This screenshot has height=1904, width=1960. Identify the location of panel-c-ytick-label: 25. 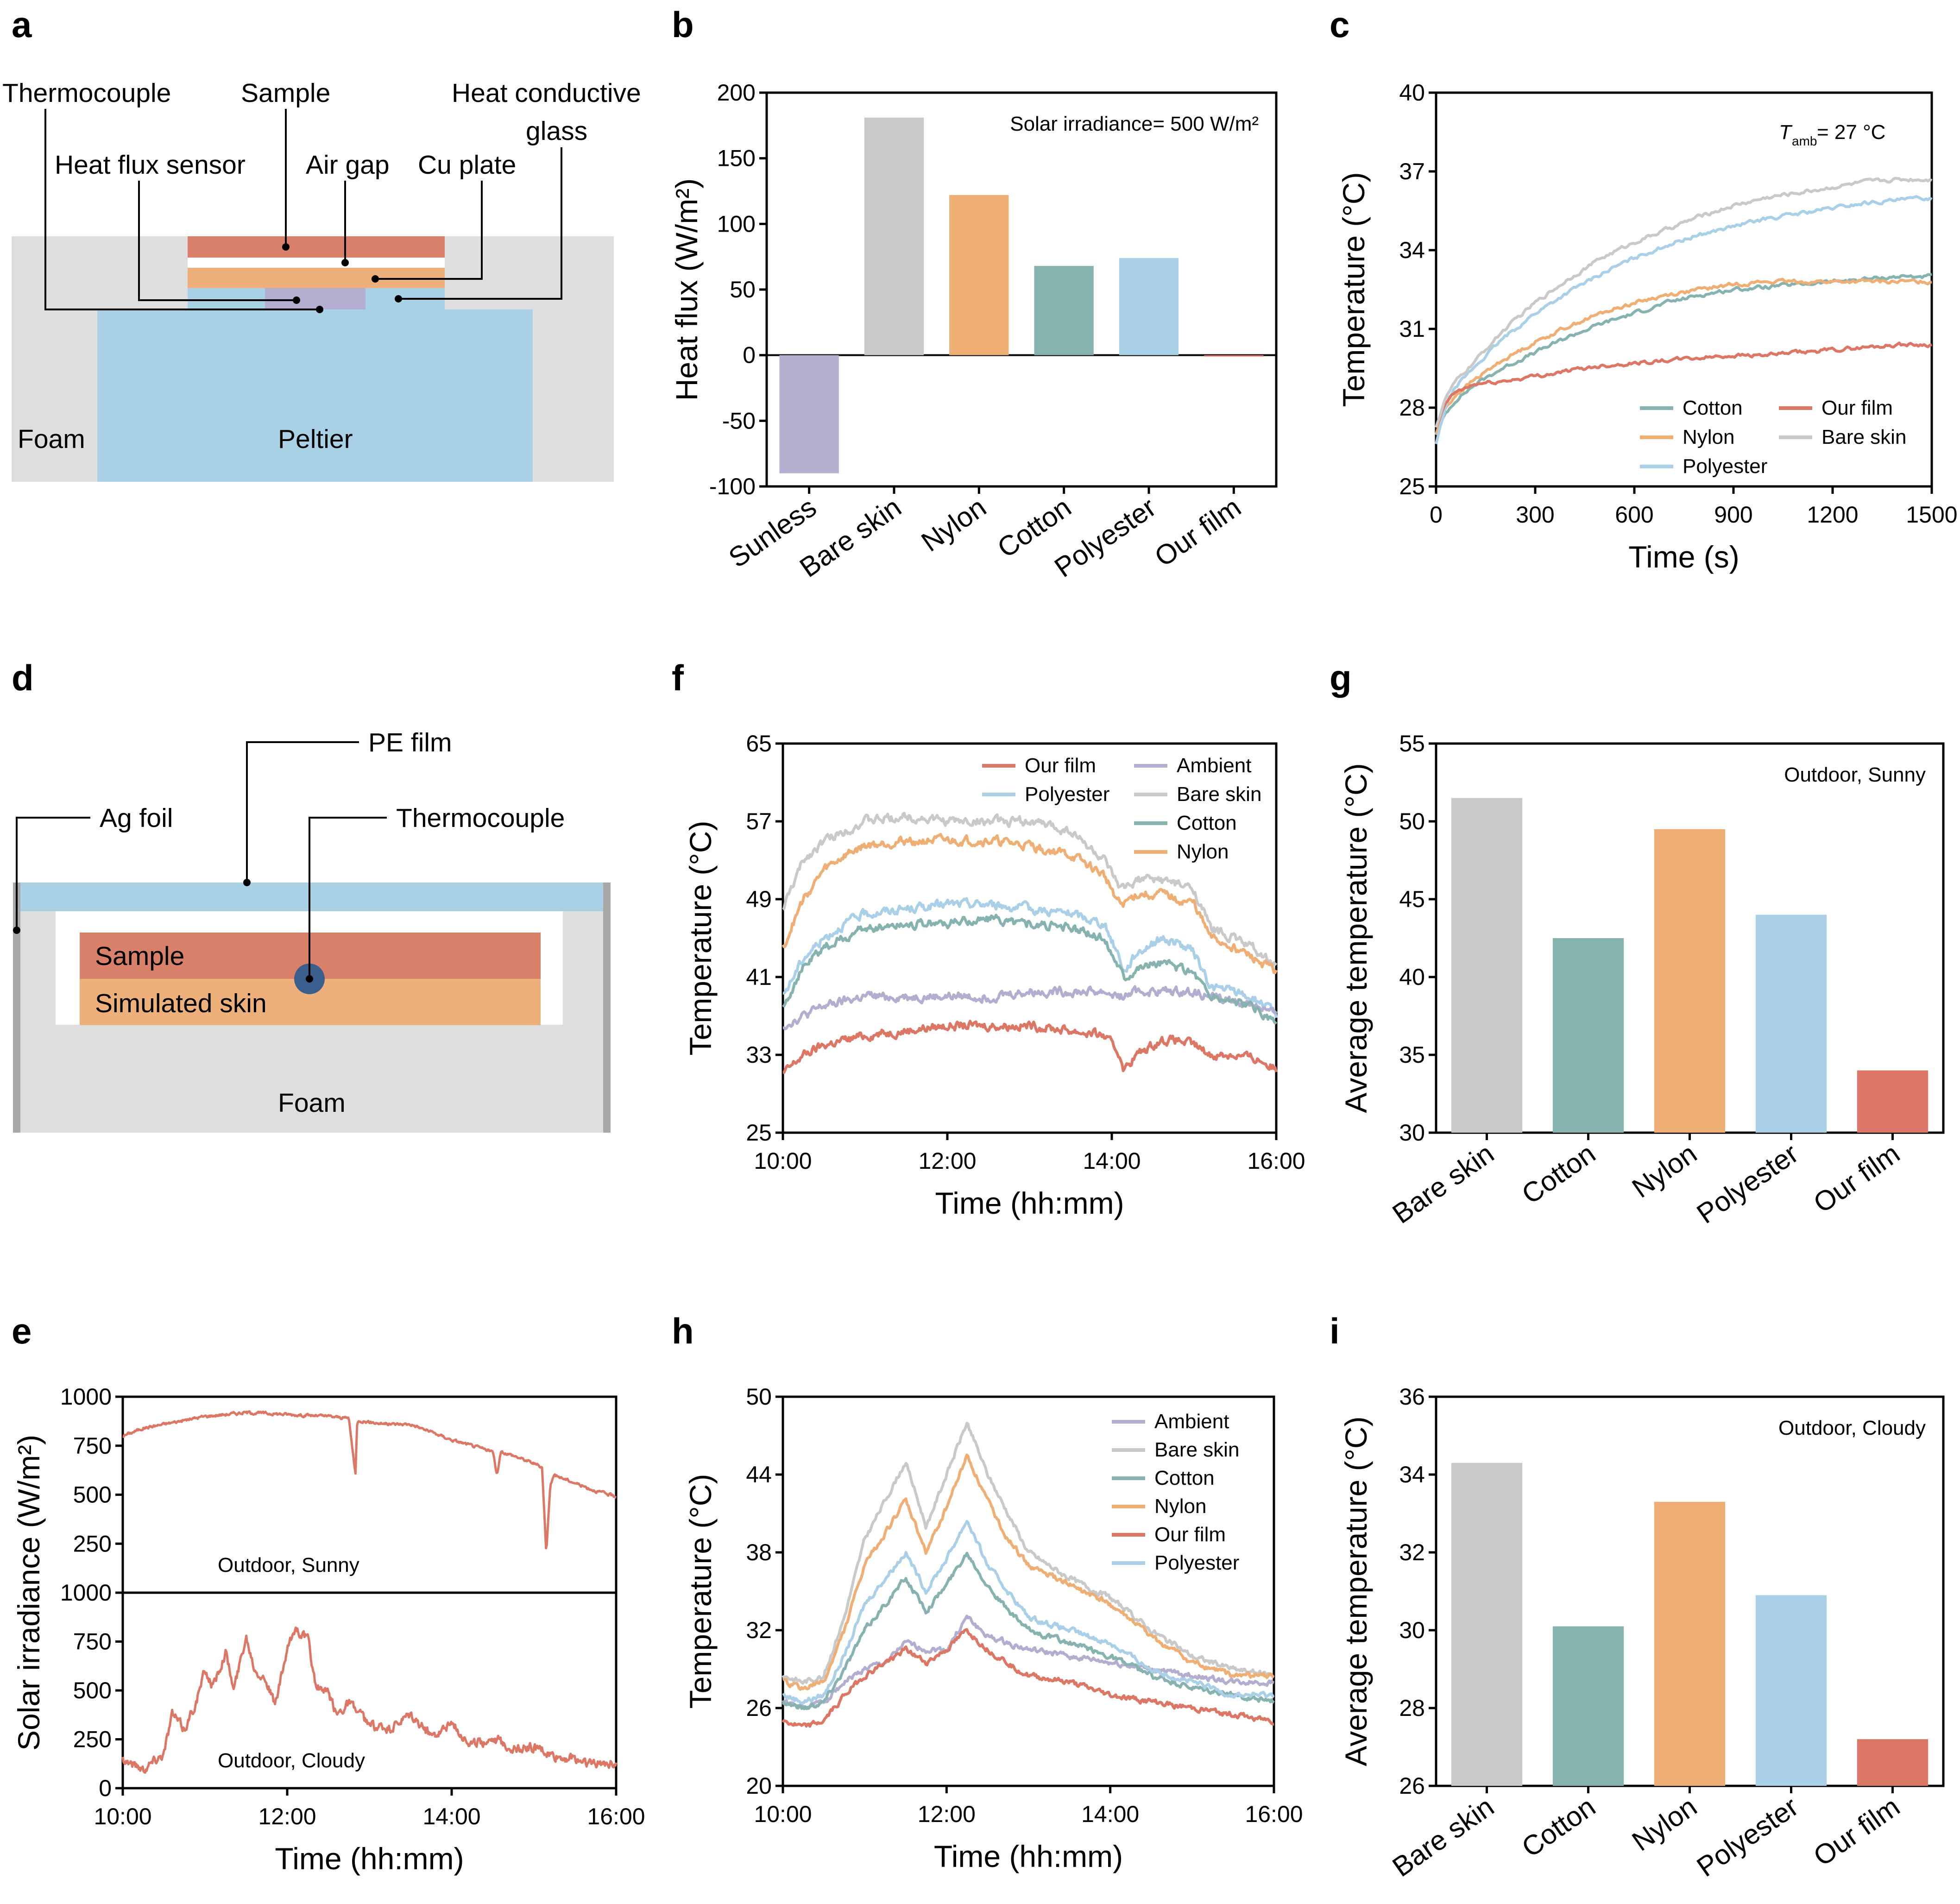
(1412, 486).